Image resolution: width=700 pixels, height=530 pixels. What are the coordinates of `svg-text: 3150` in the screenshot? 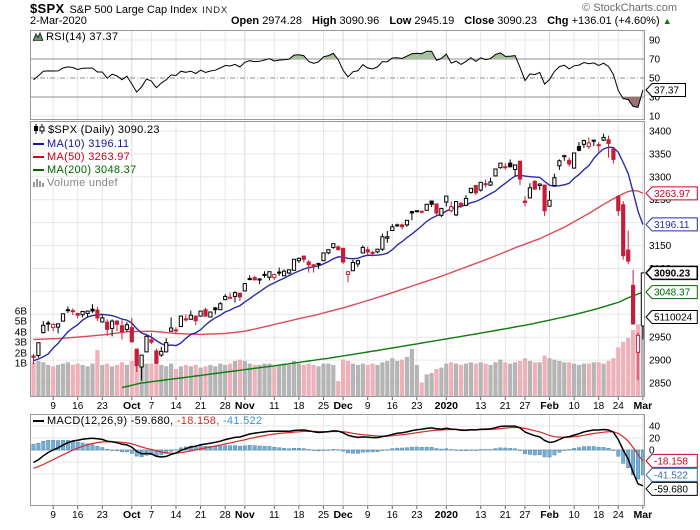 It's located at (660, 246).